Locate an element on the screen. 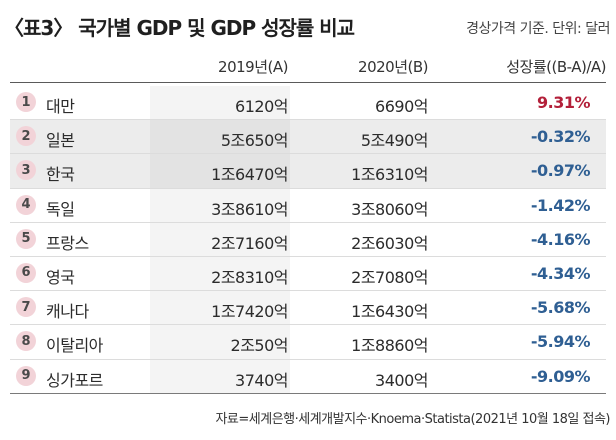 The image size is (616, 440). table-row: 3740억 9 싱가포르 3400억 -9.09% is located at coordinates (308, 376).